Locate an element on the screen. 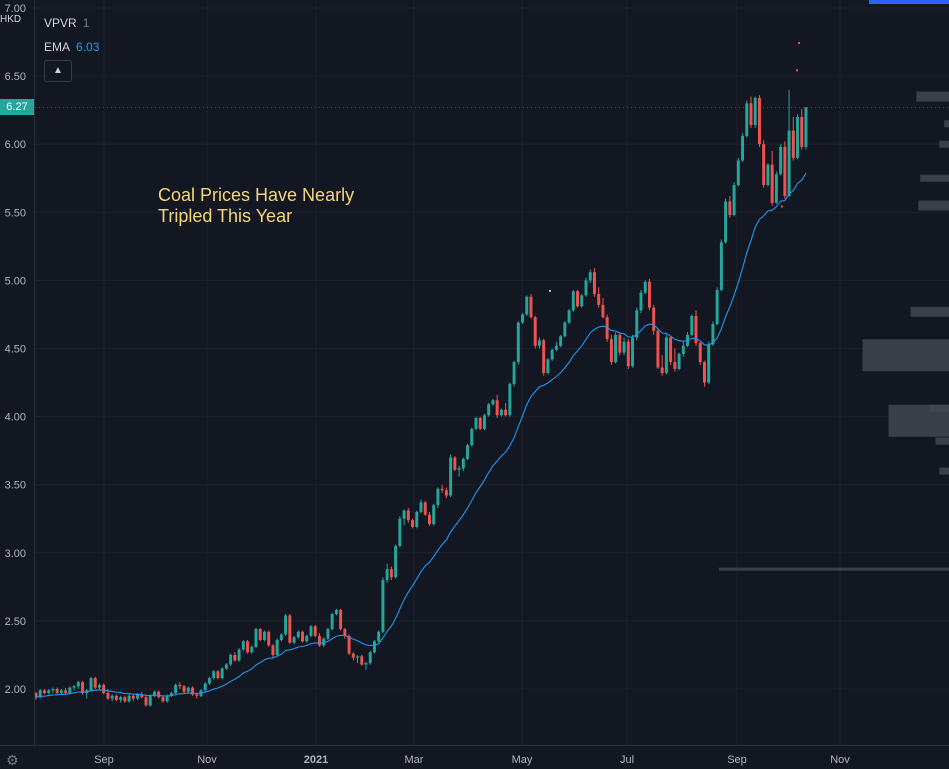 The width and height of the screenshot is (949, 769). x-tick-label: Mar is located at coordinates (414, 760).